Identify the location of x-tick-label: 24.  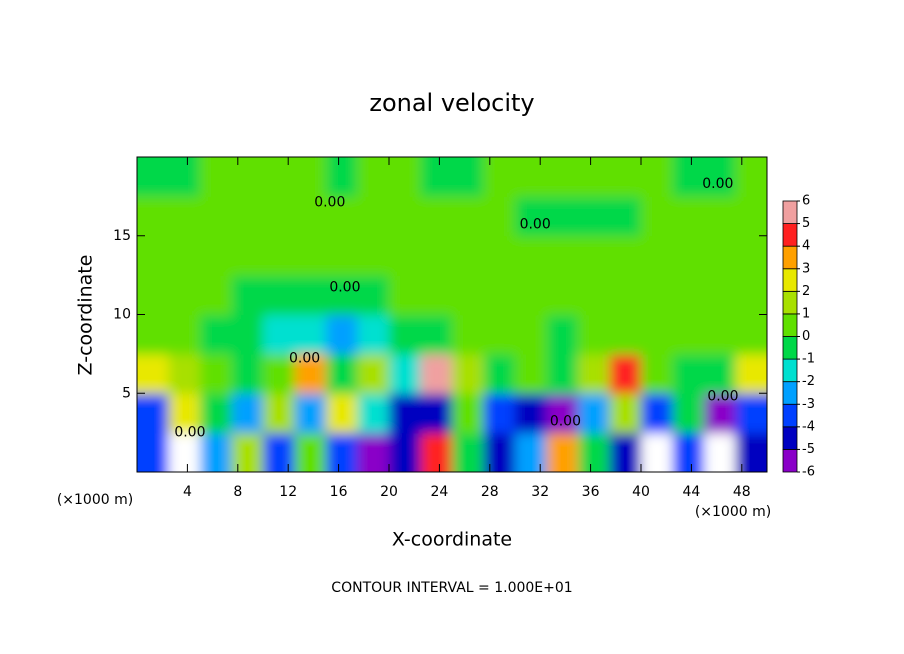
(439, 492).